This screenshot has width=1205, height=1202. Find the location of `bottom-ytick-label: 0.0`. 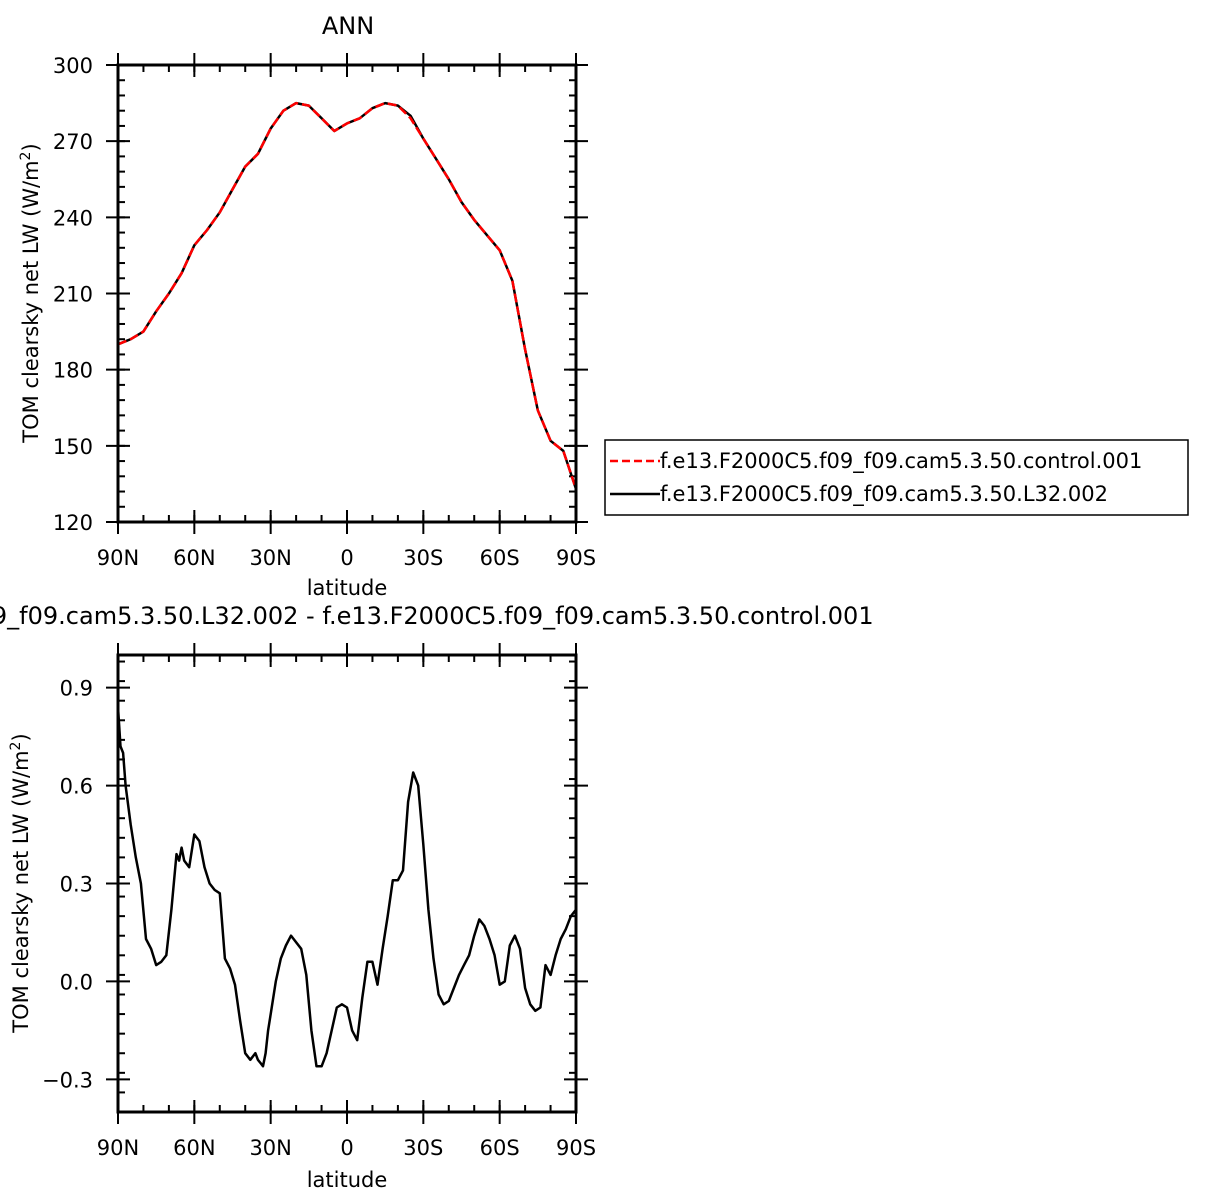

bottom-ytick-label: 0.0 is located at coordinates (76, 982).